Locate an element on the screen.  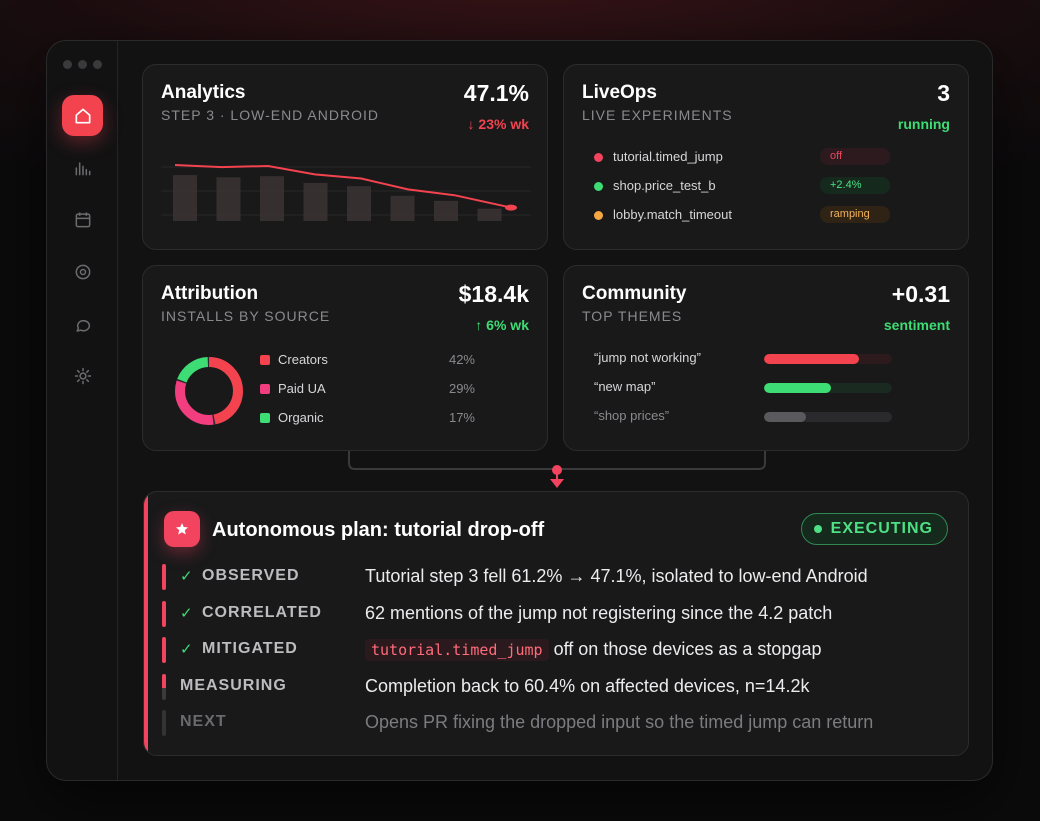
step-label: MEASURING is located at coordinates (233, 685).